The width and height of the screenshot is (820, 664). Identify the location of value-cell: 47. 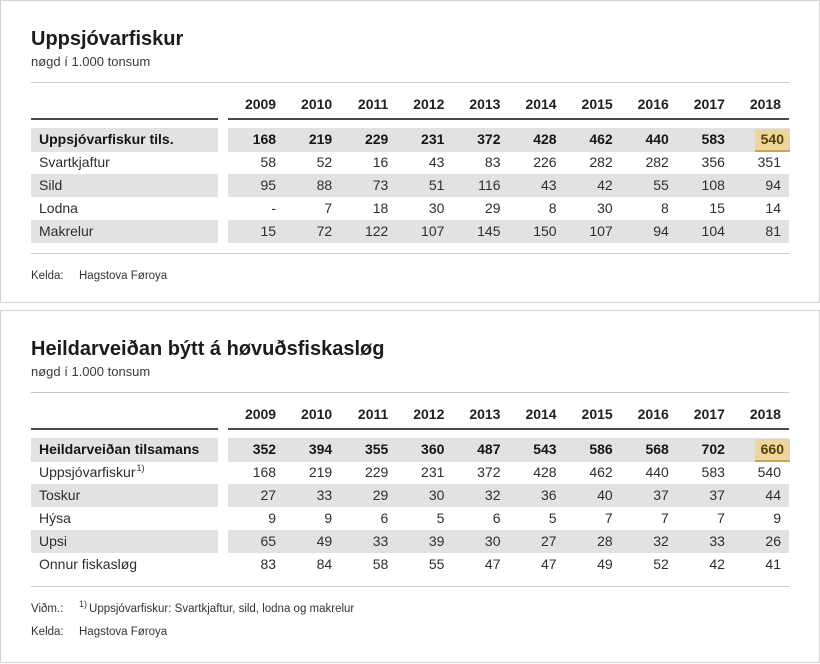
(549, 564).